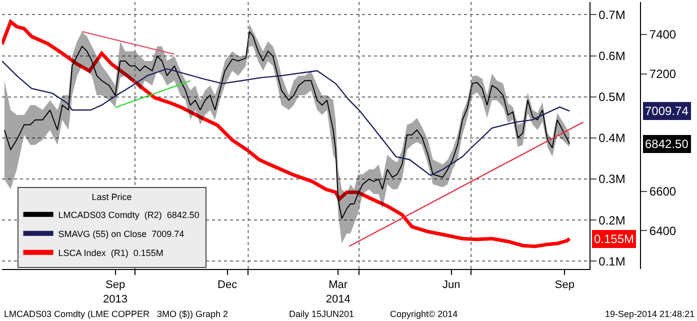 This screenshot has height=321, width=697. Describe the element at coordinates (650, 314) in the screenshot. I see `text: 19-Sep-2014 21:48:21` at that location.